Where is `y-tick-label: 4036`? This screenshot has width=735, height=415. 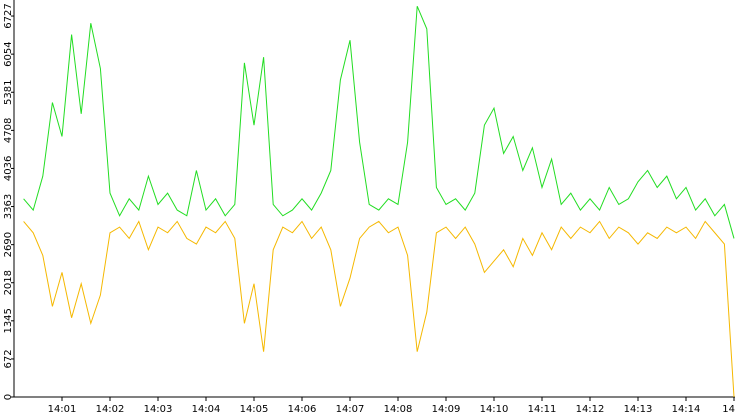 y-tick-label: 4036 is located at coordinates (8, 168).